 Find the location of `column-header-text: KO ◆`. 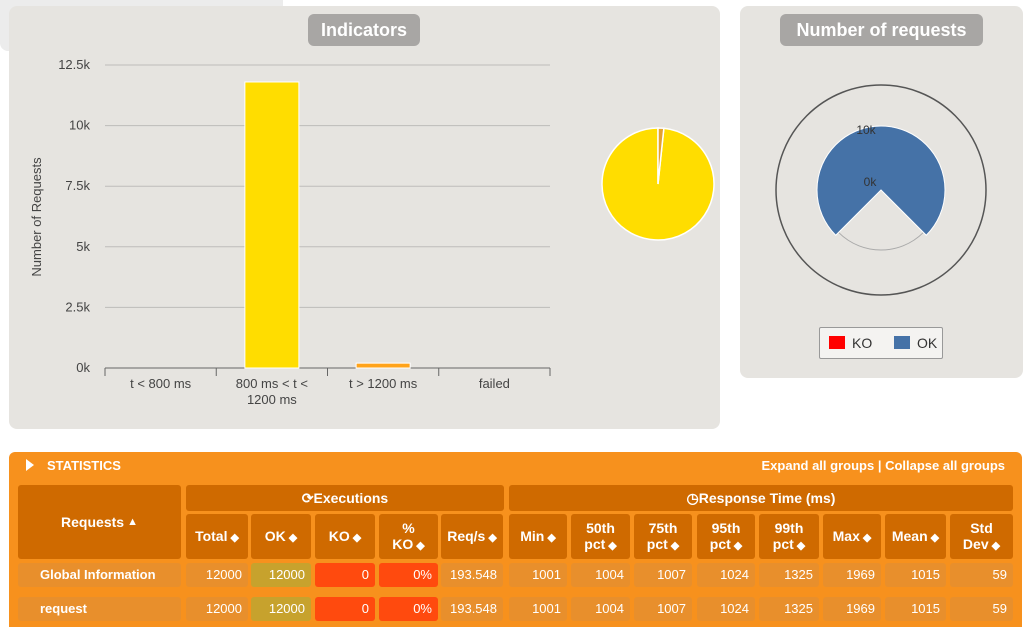

column-header-text: KO ◆ is located at coordinates (345, 535).